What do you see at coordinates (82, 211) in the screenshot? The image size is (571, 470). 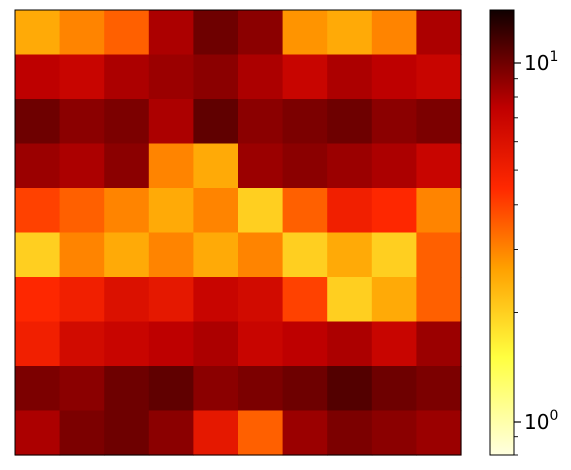 I see `heatmap-cell-r4-c1` at bounding box center [82, 211].